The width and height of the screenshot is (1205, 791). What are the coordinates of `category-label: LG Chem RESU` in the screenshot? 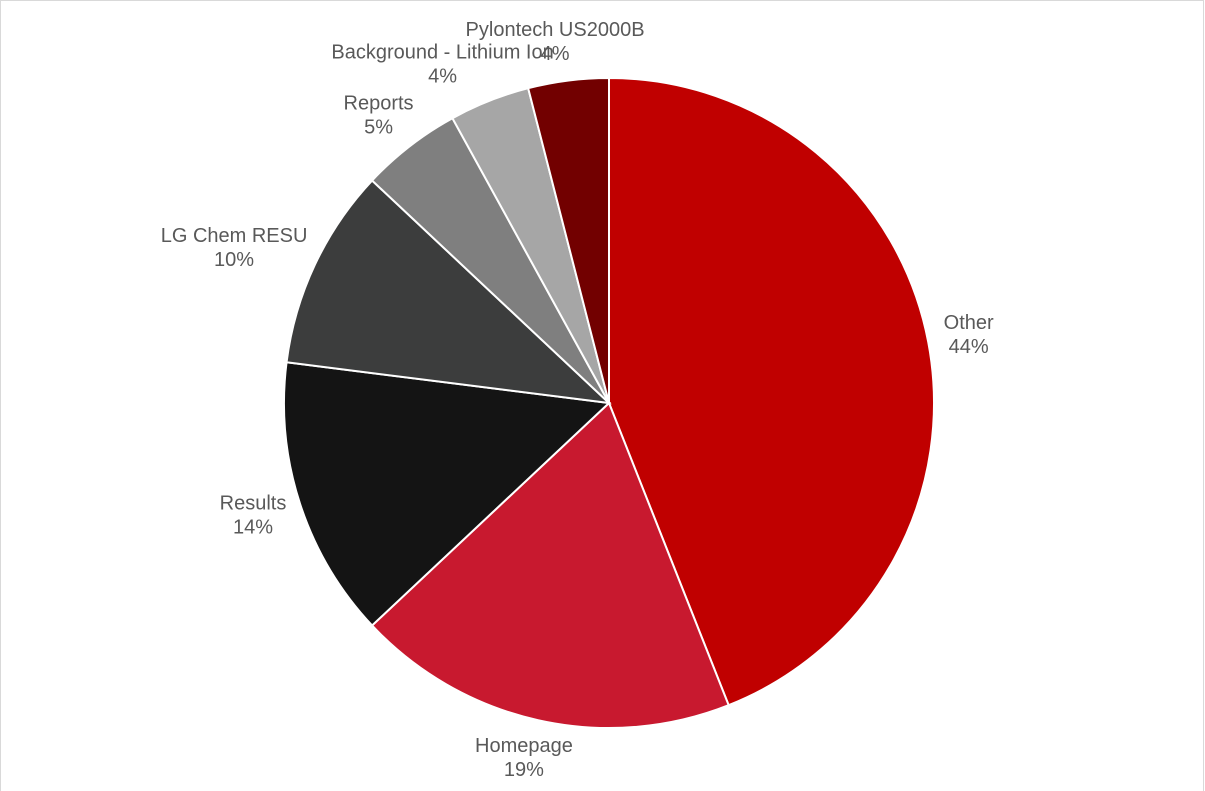 It's located at (234, 236).